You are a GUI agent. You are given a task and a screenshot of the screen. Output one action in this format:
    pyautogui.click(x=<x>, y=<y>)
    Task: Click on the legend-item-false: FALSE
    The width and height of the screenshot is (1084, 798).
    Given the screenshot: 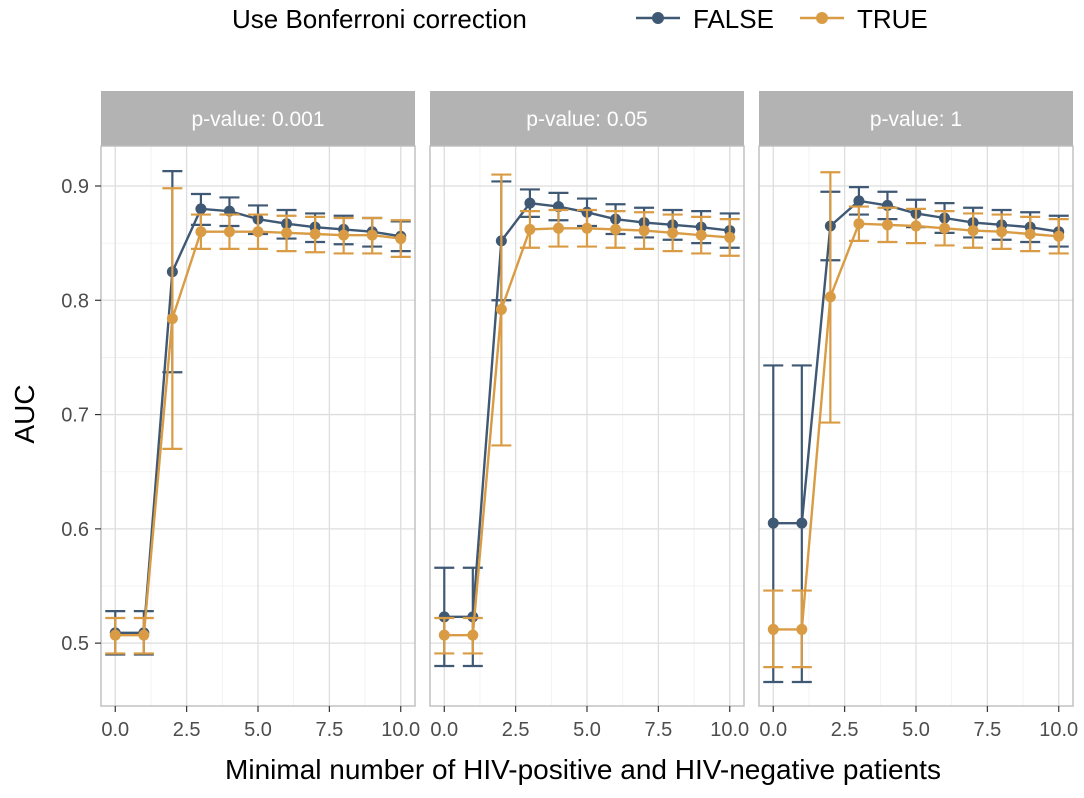 What is the action you would take?
    pyautogui.click(x=705, y=19)
    